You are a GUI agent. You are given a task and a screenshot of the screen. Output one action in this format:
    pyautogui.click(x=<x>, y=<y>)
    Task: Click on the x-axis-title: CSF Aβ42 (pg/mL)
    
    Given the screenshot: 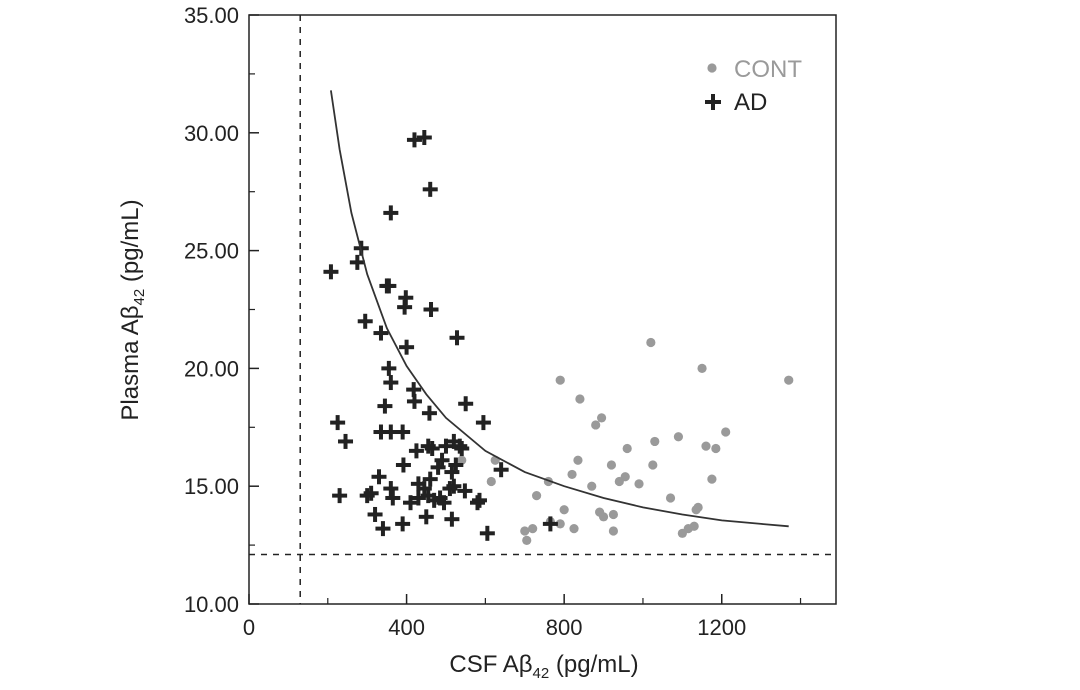 What is the action you would take?
    pyautogui.click(x=543, y=666)
    